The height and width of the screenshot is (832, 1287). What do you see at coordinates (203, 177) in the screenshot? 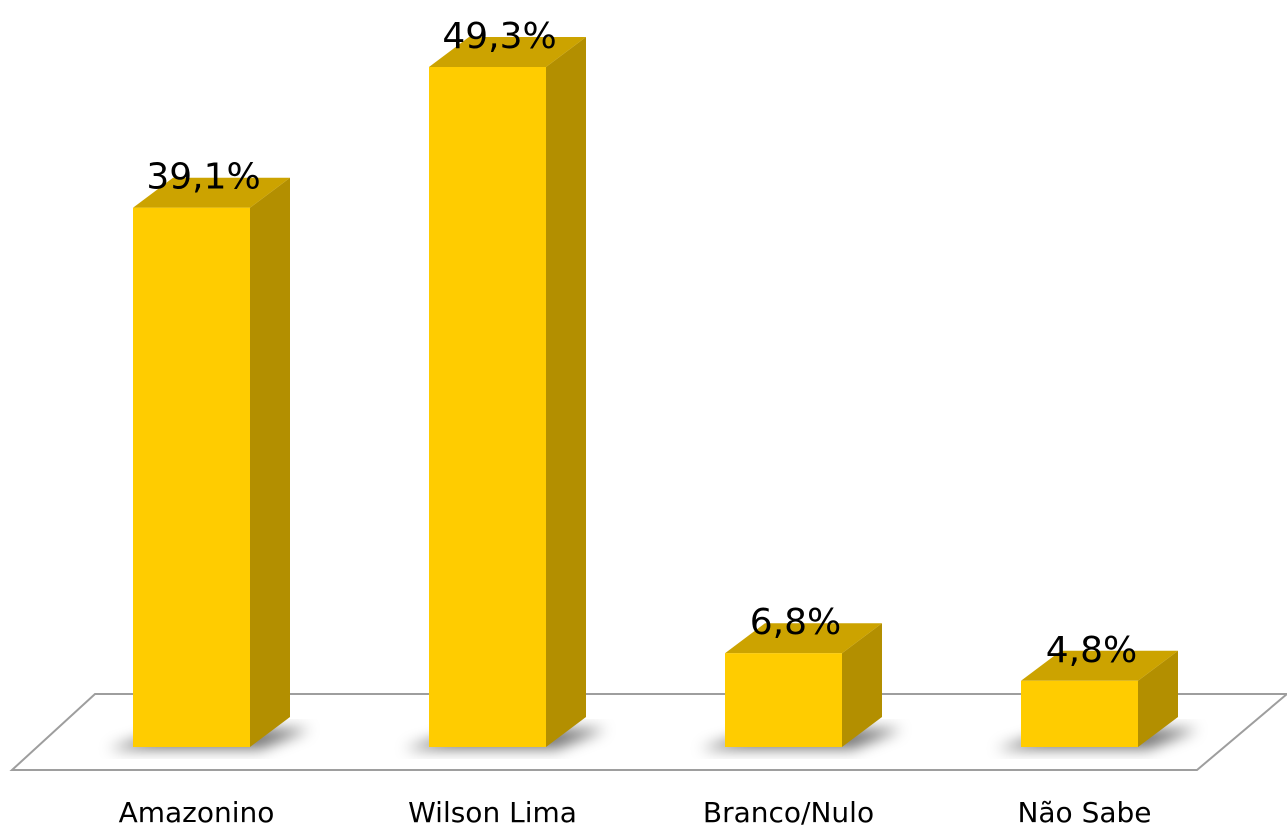
I see `value-label: 39,1%` at bounding box center [203, 177].